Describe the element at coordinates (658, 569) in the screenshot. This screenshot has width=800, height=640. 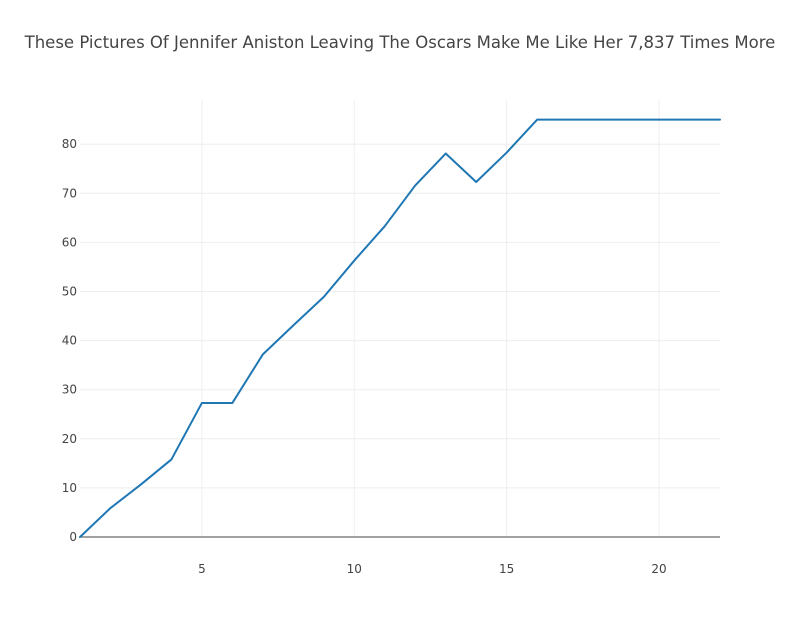
I see `x-tick-label-20: 20` at that location.